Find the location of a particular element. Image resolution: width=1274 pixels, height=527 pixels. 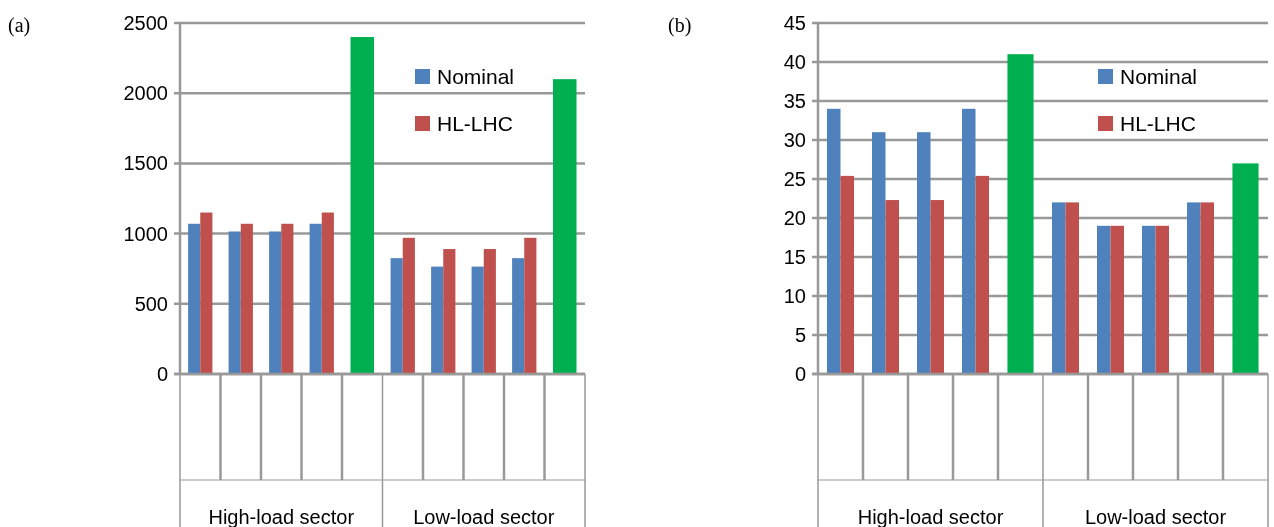

y-tick-label: 1000 is located at coordinates (145, 233).